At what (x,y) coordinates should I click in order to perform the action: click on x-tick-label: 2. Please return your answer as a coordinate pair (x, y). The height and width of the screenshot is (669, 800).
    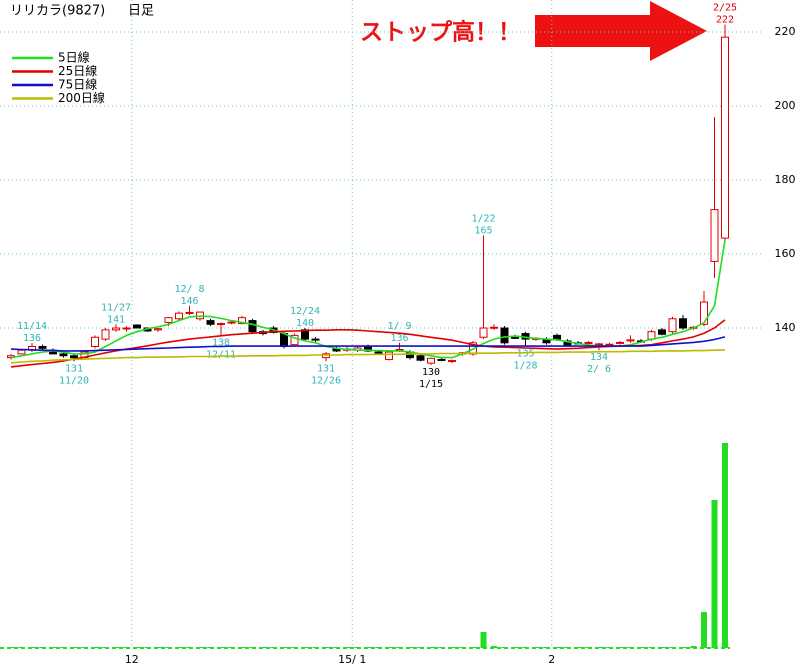
    Looking at the image, I should click on (551, 659).